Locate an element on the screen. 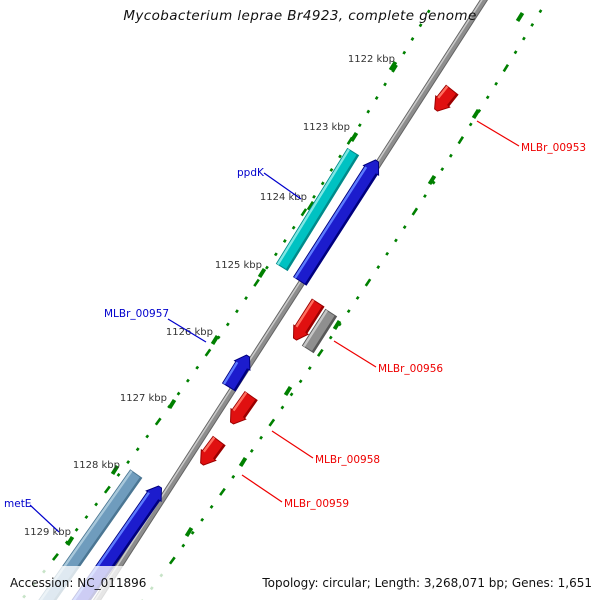  ruler-tick-label: 1125 kbp is located at coordinates (238, 265).